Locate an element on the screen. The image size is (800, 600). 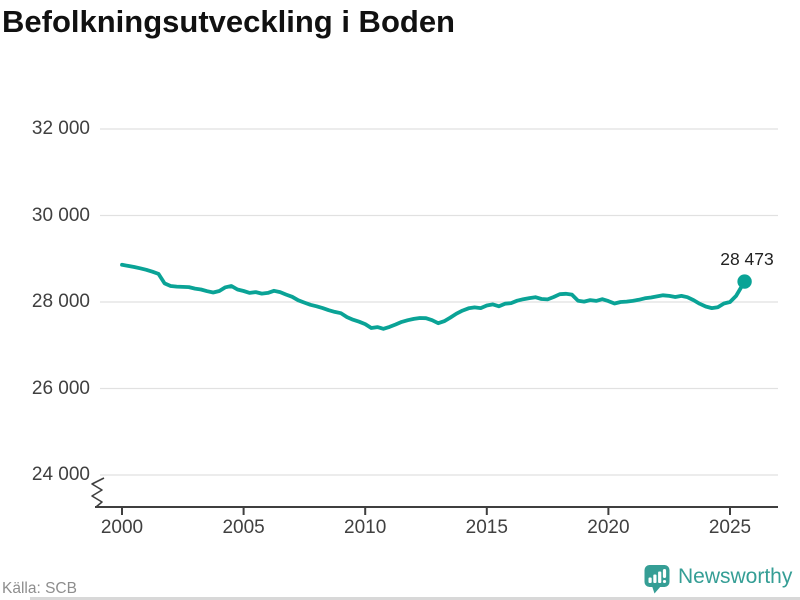
x-axis is located at coordinates (436, 510).